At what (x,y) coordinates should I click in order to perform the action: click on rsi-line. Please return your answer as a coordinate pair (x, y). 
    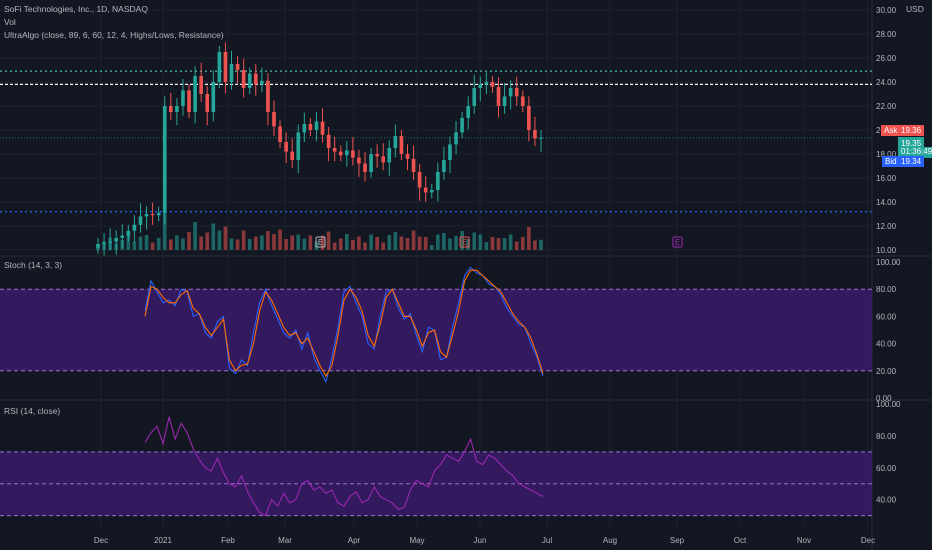
    Looking at the image, I should click on (344, 466).